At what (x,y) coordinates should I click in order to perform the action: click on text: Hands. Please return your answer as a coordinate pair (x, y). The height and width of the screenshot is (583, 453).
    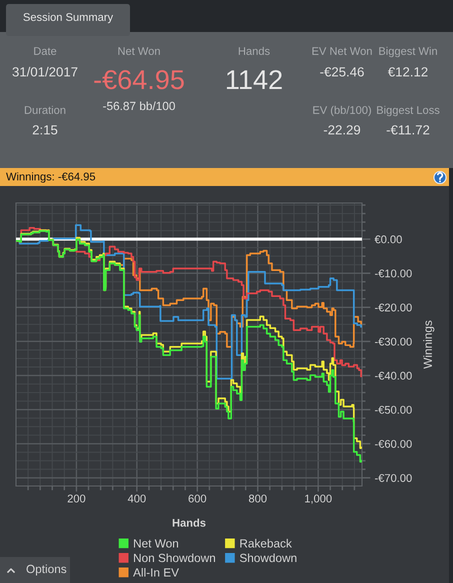
    Looking at the image, I should click on (254, 50).